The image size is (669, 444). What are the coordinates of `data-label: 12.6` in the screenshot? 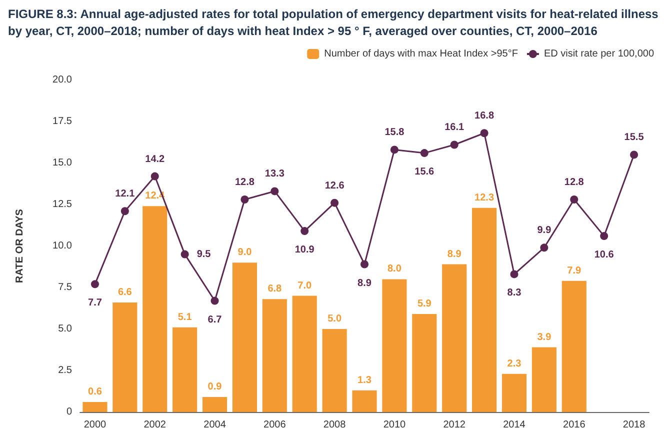 It's located at (334, 186).